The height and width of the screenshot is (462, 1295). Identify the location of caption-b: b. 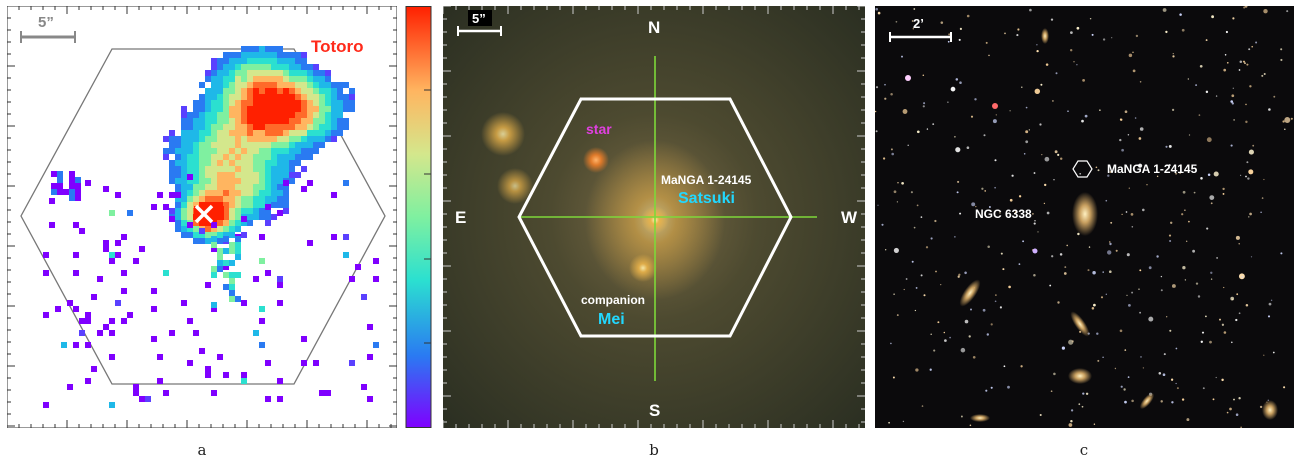
(654, 450).